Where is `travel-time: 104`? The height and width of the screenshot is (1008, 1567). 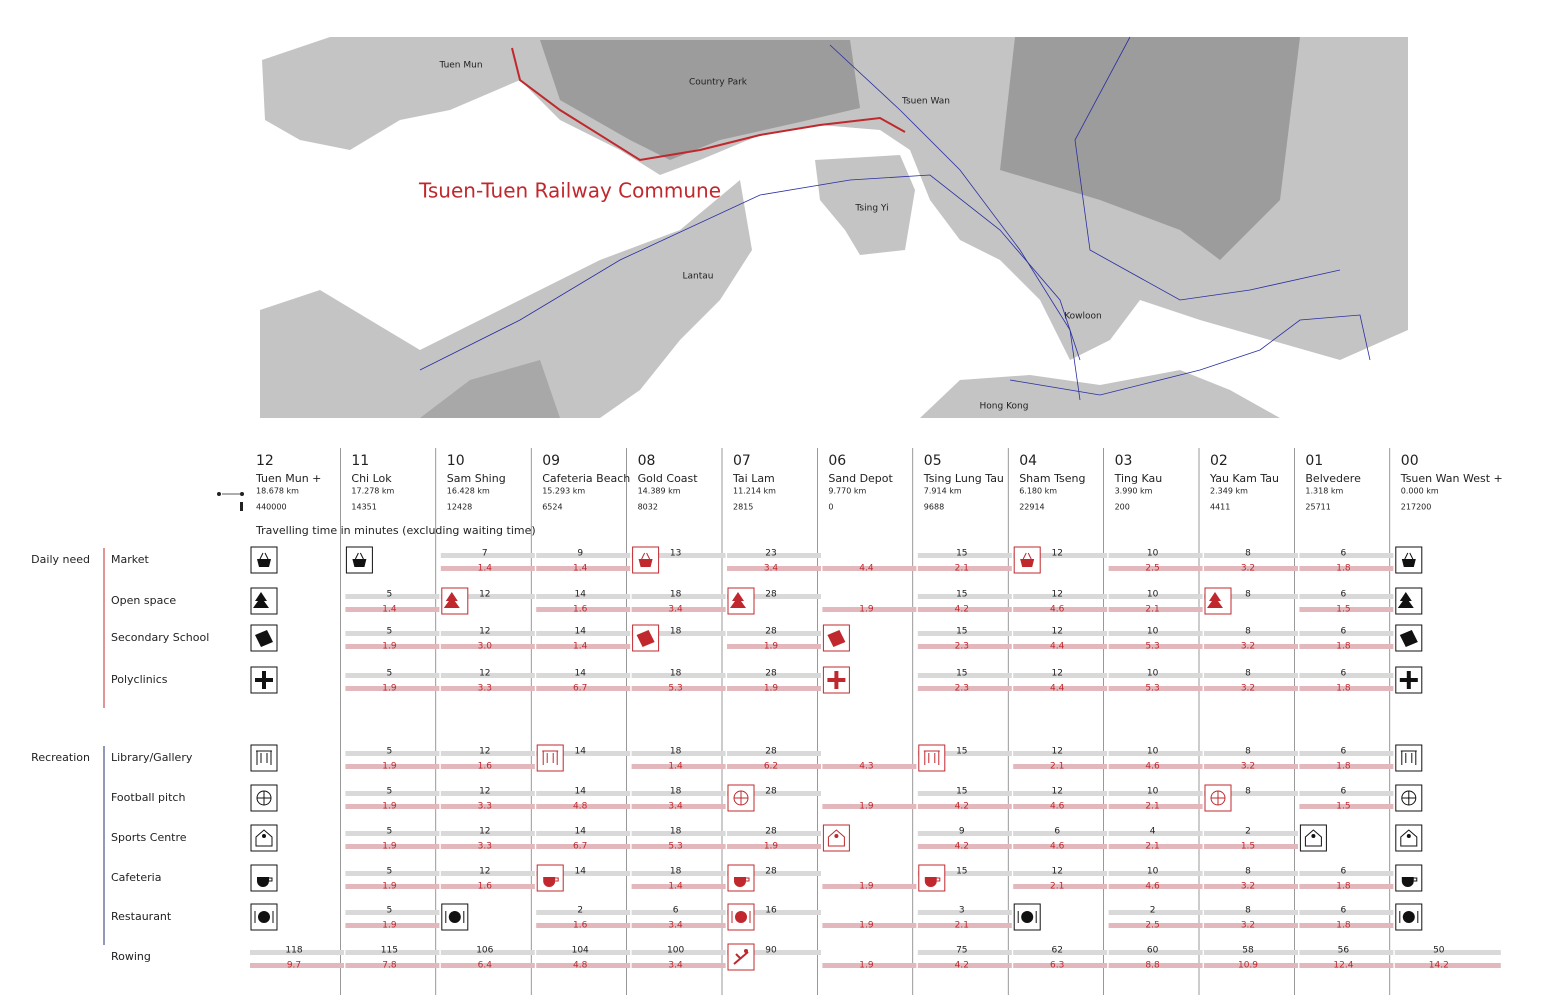
travel-time: 104 is located at coordinates (580, 951).